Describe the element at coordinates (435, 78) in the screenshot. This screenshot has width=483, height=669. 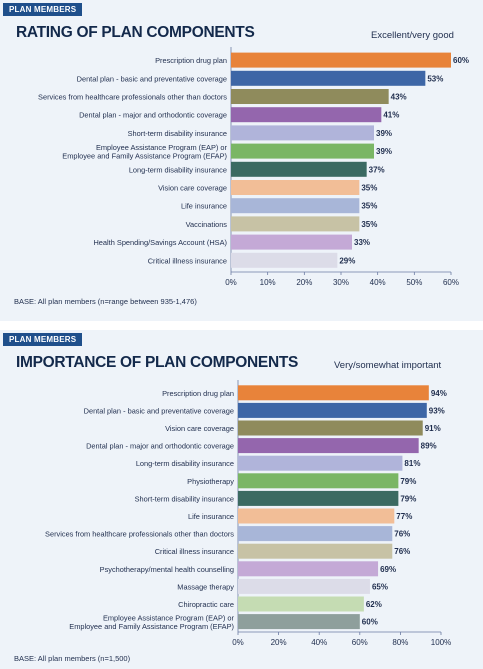
I see `value-label: 53%` at that location.